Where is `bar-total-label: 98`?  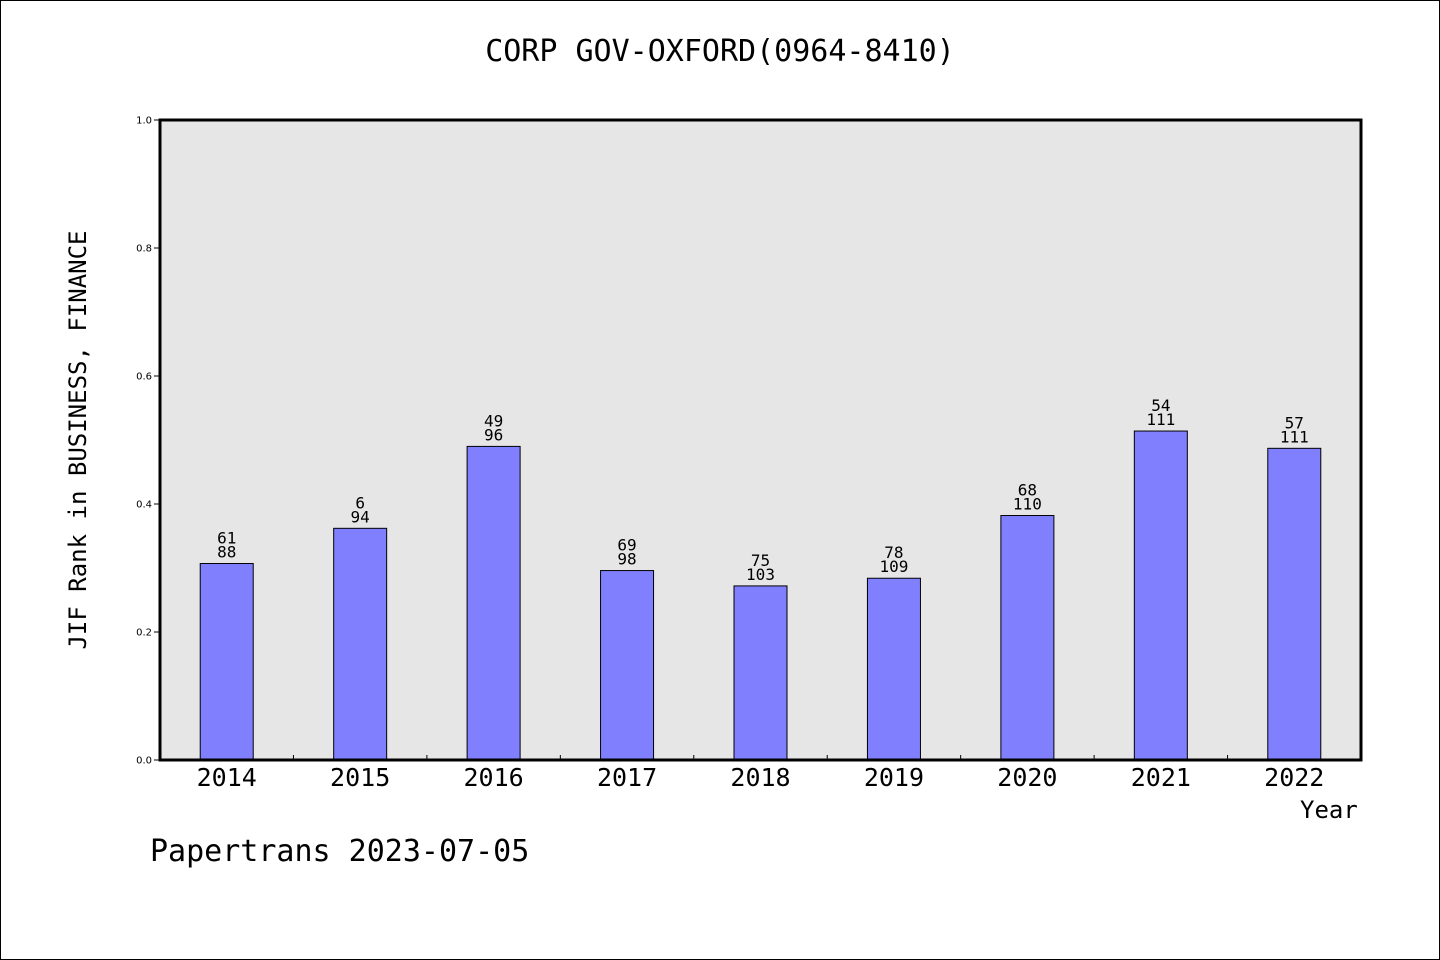 bar-total-label: 98 is located at coordinates (626, 559).